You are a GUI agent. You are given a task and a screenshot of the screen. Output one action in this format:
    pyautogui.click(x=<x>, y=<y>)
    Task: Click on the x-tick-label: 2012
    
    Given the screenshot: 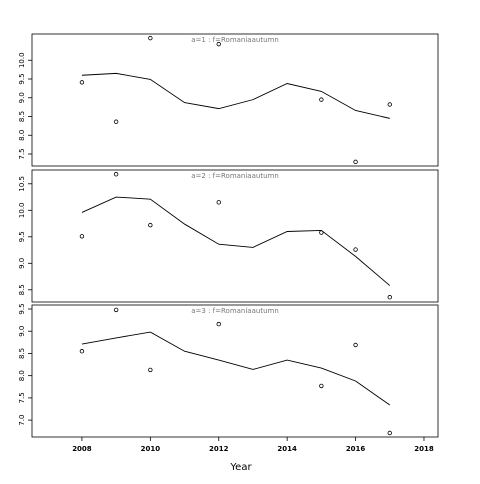 What is the action you would take?
    pyautogui.click(x=219, y=449)
    